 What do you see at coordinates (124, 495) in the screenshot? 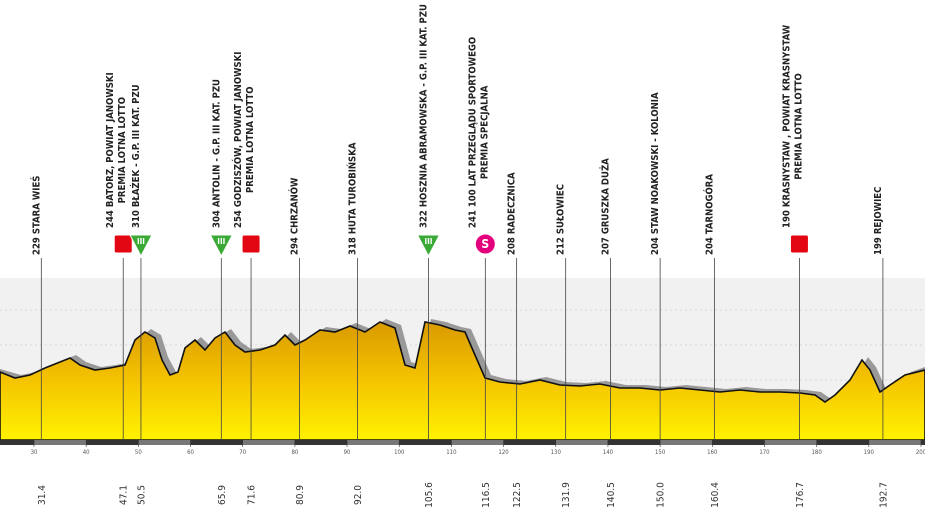
I see `waypoint-km: 47.1` at bounding box center [124, 495].